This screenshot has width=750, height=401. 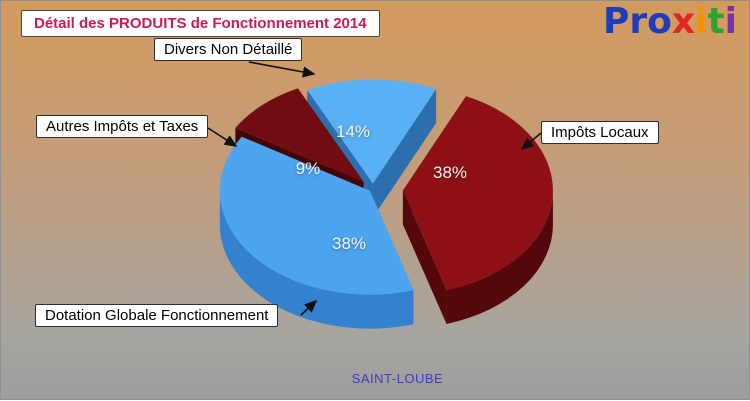 What do you see at coordinates (659, 21) in the screenshot?
I see `logo-letter: o` at bounding box center [659, 21].